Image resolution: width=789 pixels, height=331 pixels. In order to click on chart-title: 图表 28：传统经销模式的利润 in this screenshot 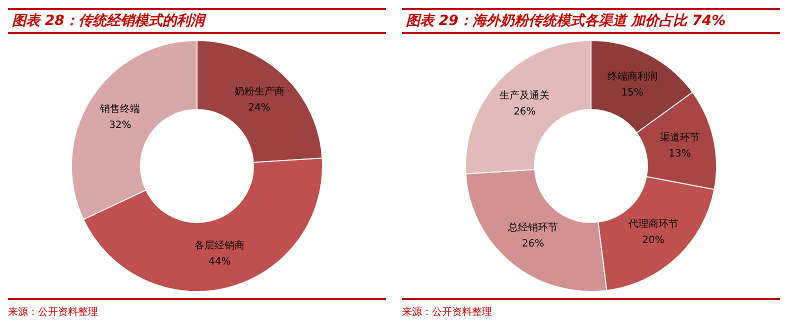, I will do `click(197, 21)`.